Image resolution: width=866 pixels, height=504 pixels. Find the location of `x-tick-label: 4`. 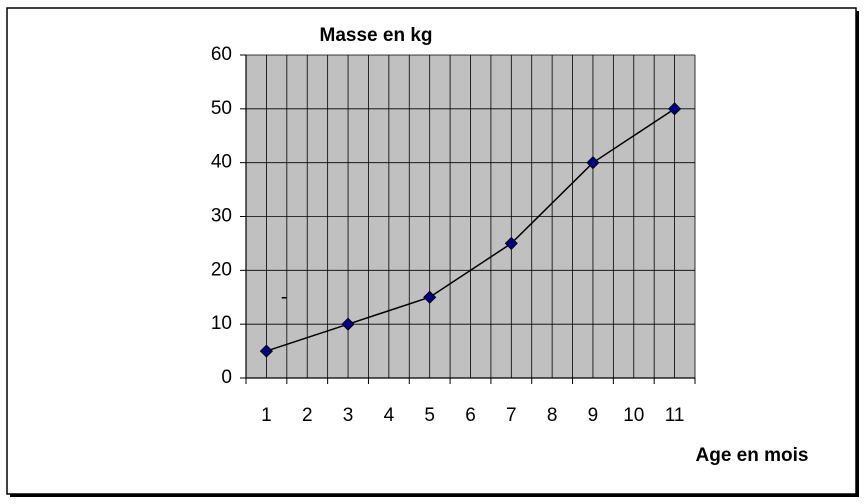

x-tick-label: 4 is located at coordinates (389, 415).